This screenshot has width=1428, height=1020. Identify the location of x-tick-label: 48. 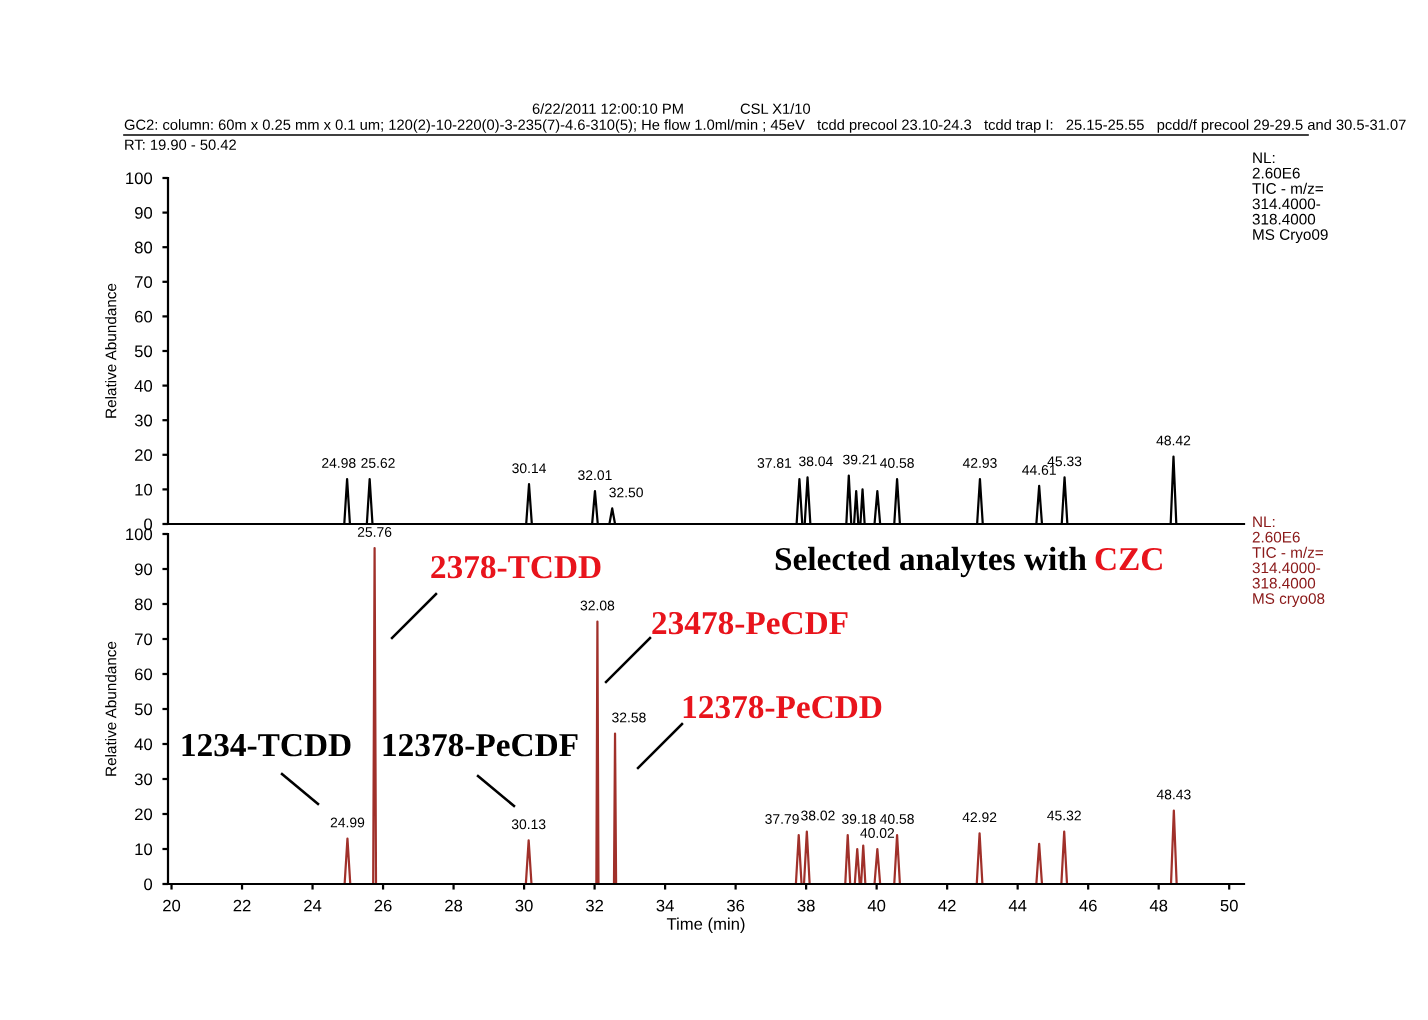
(1158, 905).